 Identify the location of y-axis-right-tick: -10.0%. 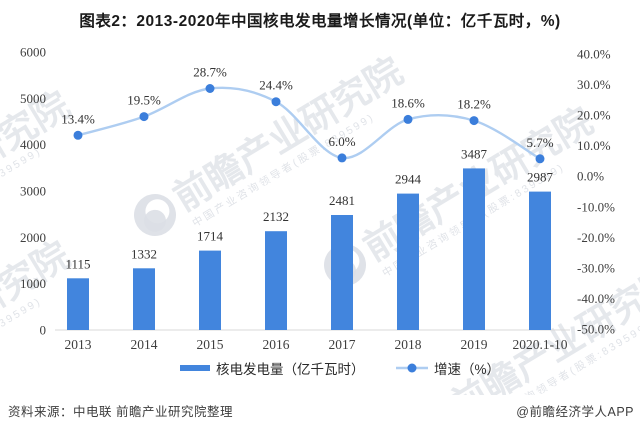
(596, 206).